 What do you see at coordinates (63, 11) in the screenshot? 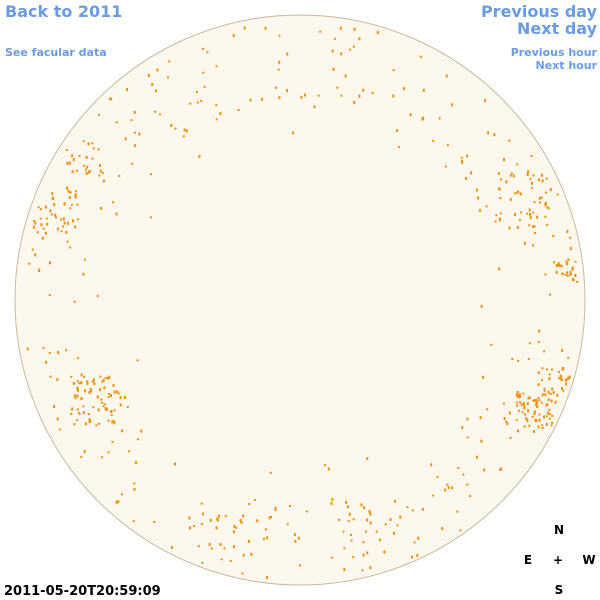
I see `back-link: Back to 2011` at bounding box center [63, 11].